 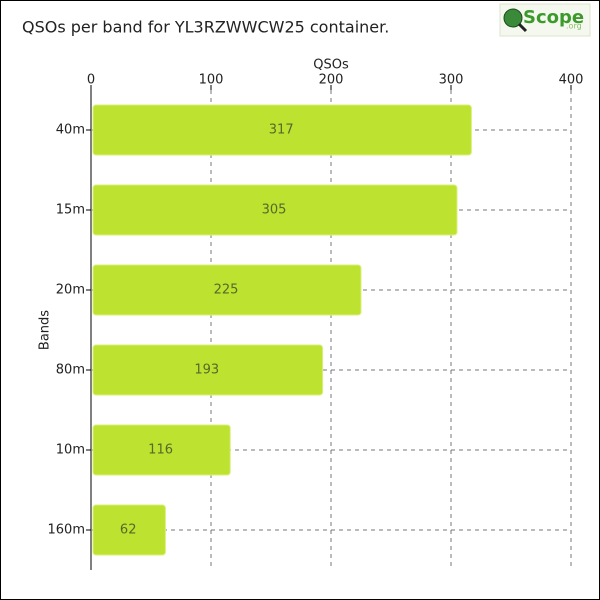 I want to click on y-tick-label: 10m, so click(x=70, y=450).